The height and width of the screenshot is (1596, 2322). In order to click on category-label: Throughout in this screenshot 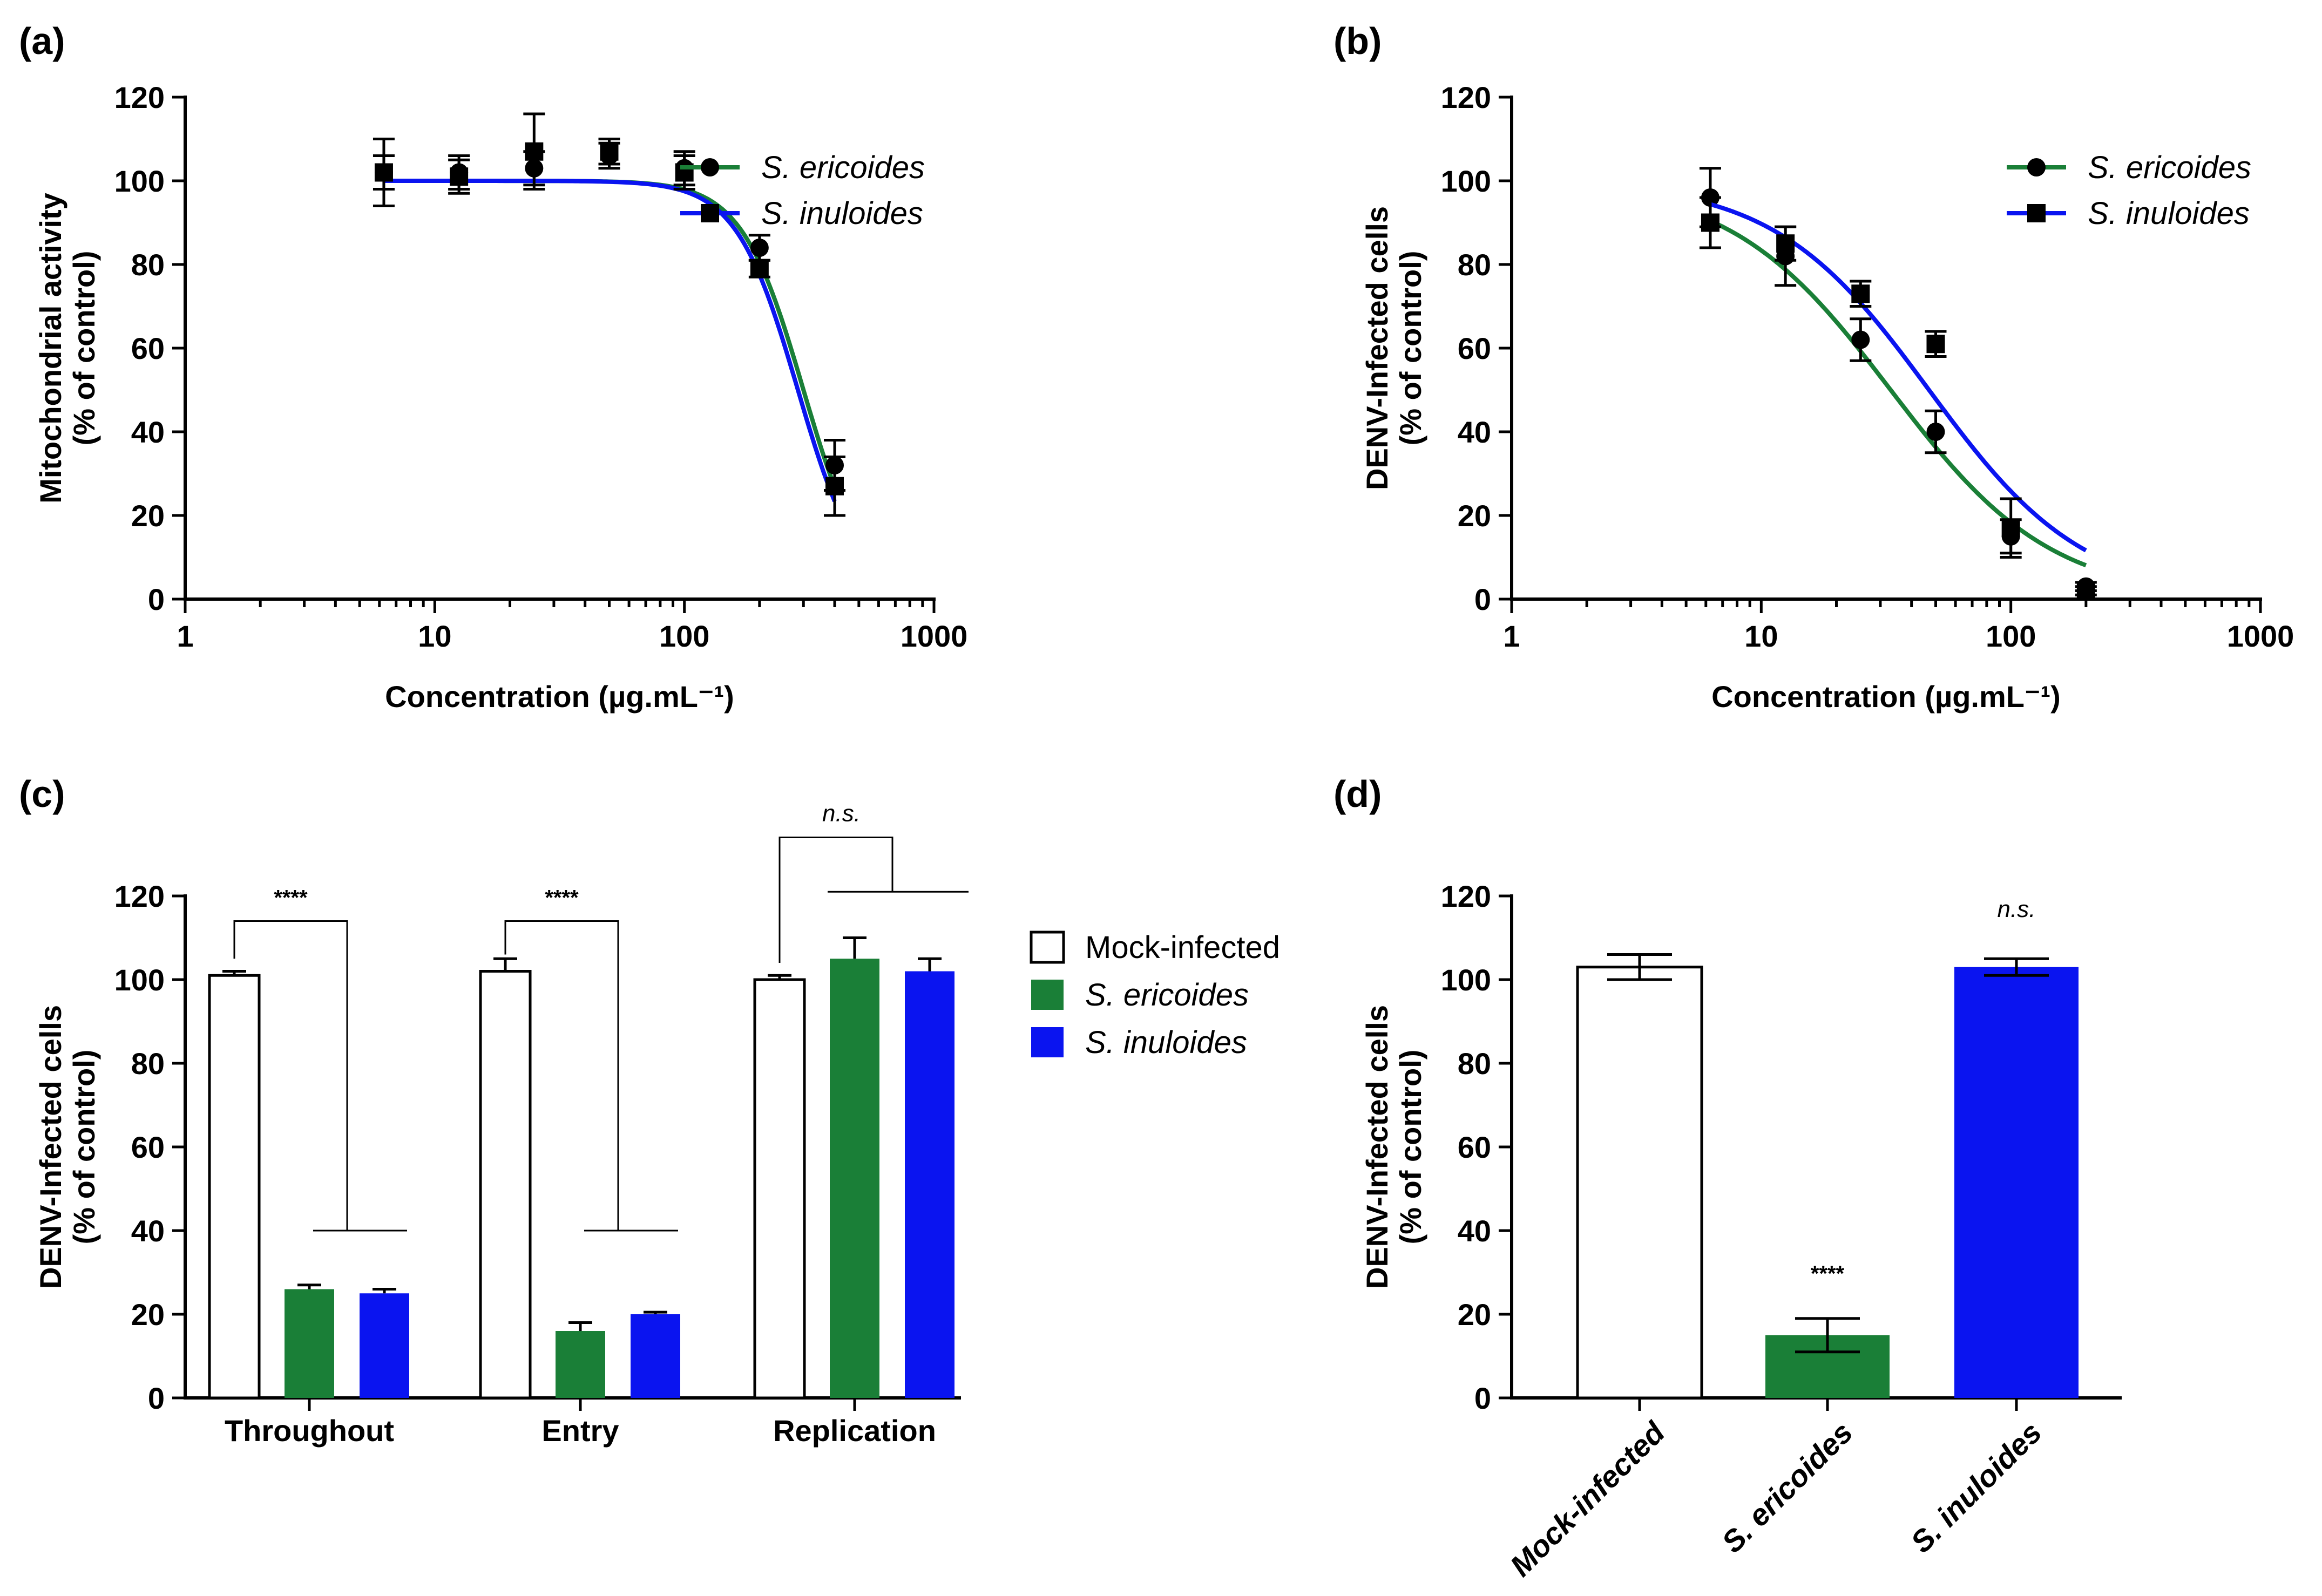, I will do `click(309, 1431)`.